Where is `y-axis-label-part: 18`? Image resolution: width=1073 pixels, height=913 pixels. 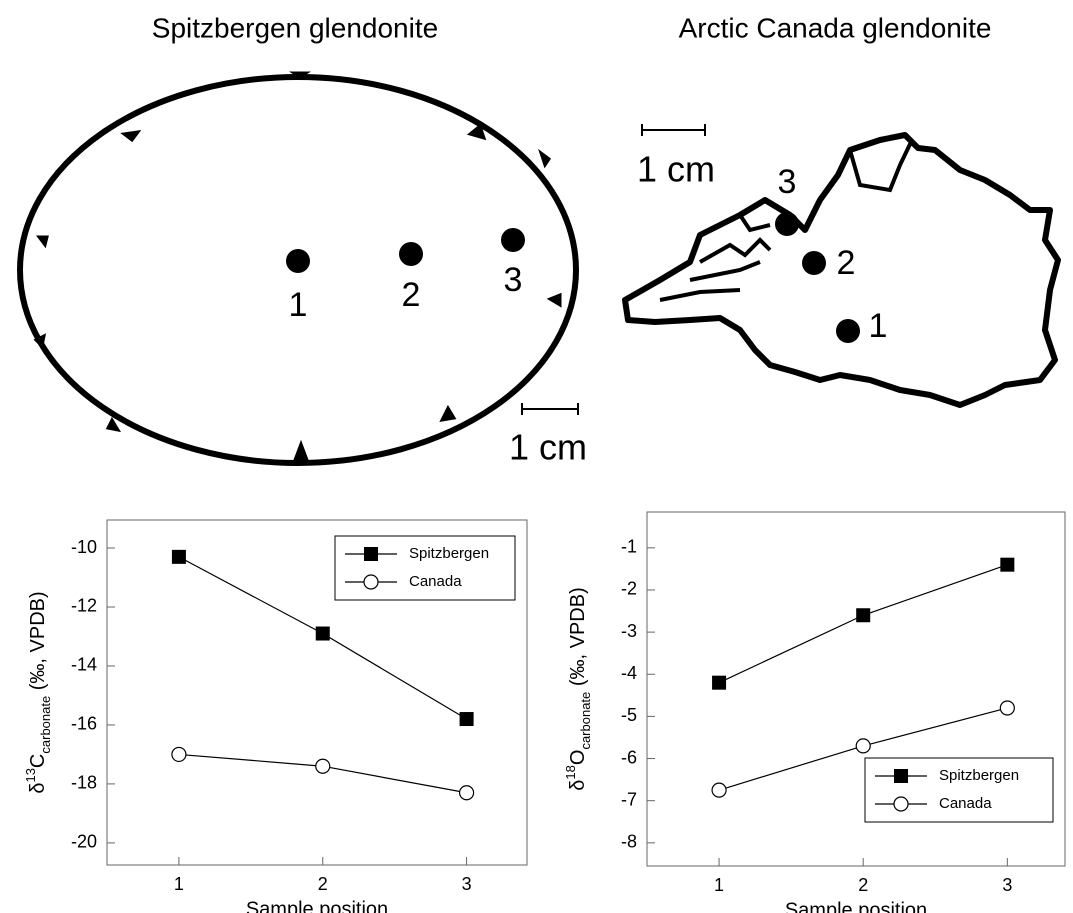 y-axis-label-part: 18 is located at coordinates (570, 772).